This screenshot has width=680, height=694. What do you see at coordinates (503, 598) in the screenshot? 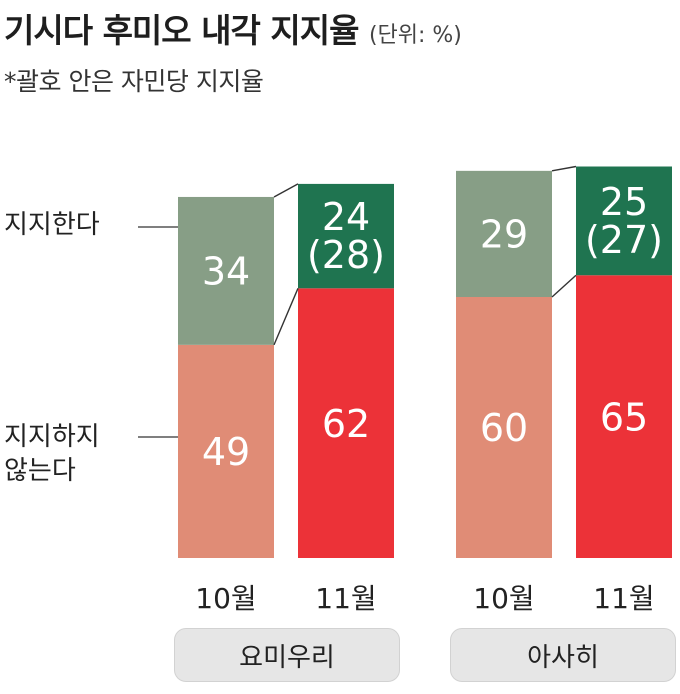
I see `month-label-2: 10월` at bounding box center [503, 598].